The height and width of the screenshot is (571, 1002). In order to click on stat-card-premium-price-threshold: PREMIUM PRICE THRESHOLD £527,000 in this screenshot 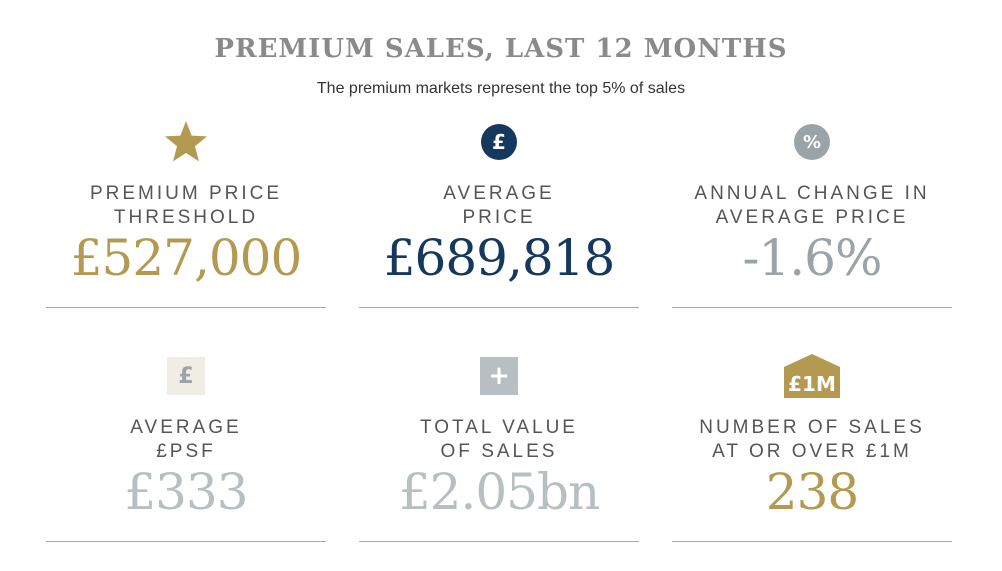, I will do `click(186, 227)`.